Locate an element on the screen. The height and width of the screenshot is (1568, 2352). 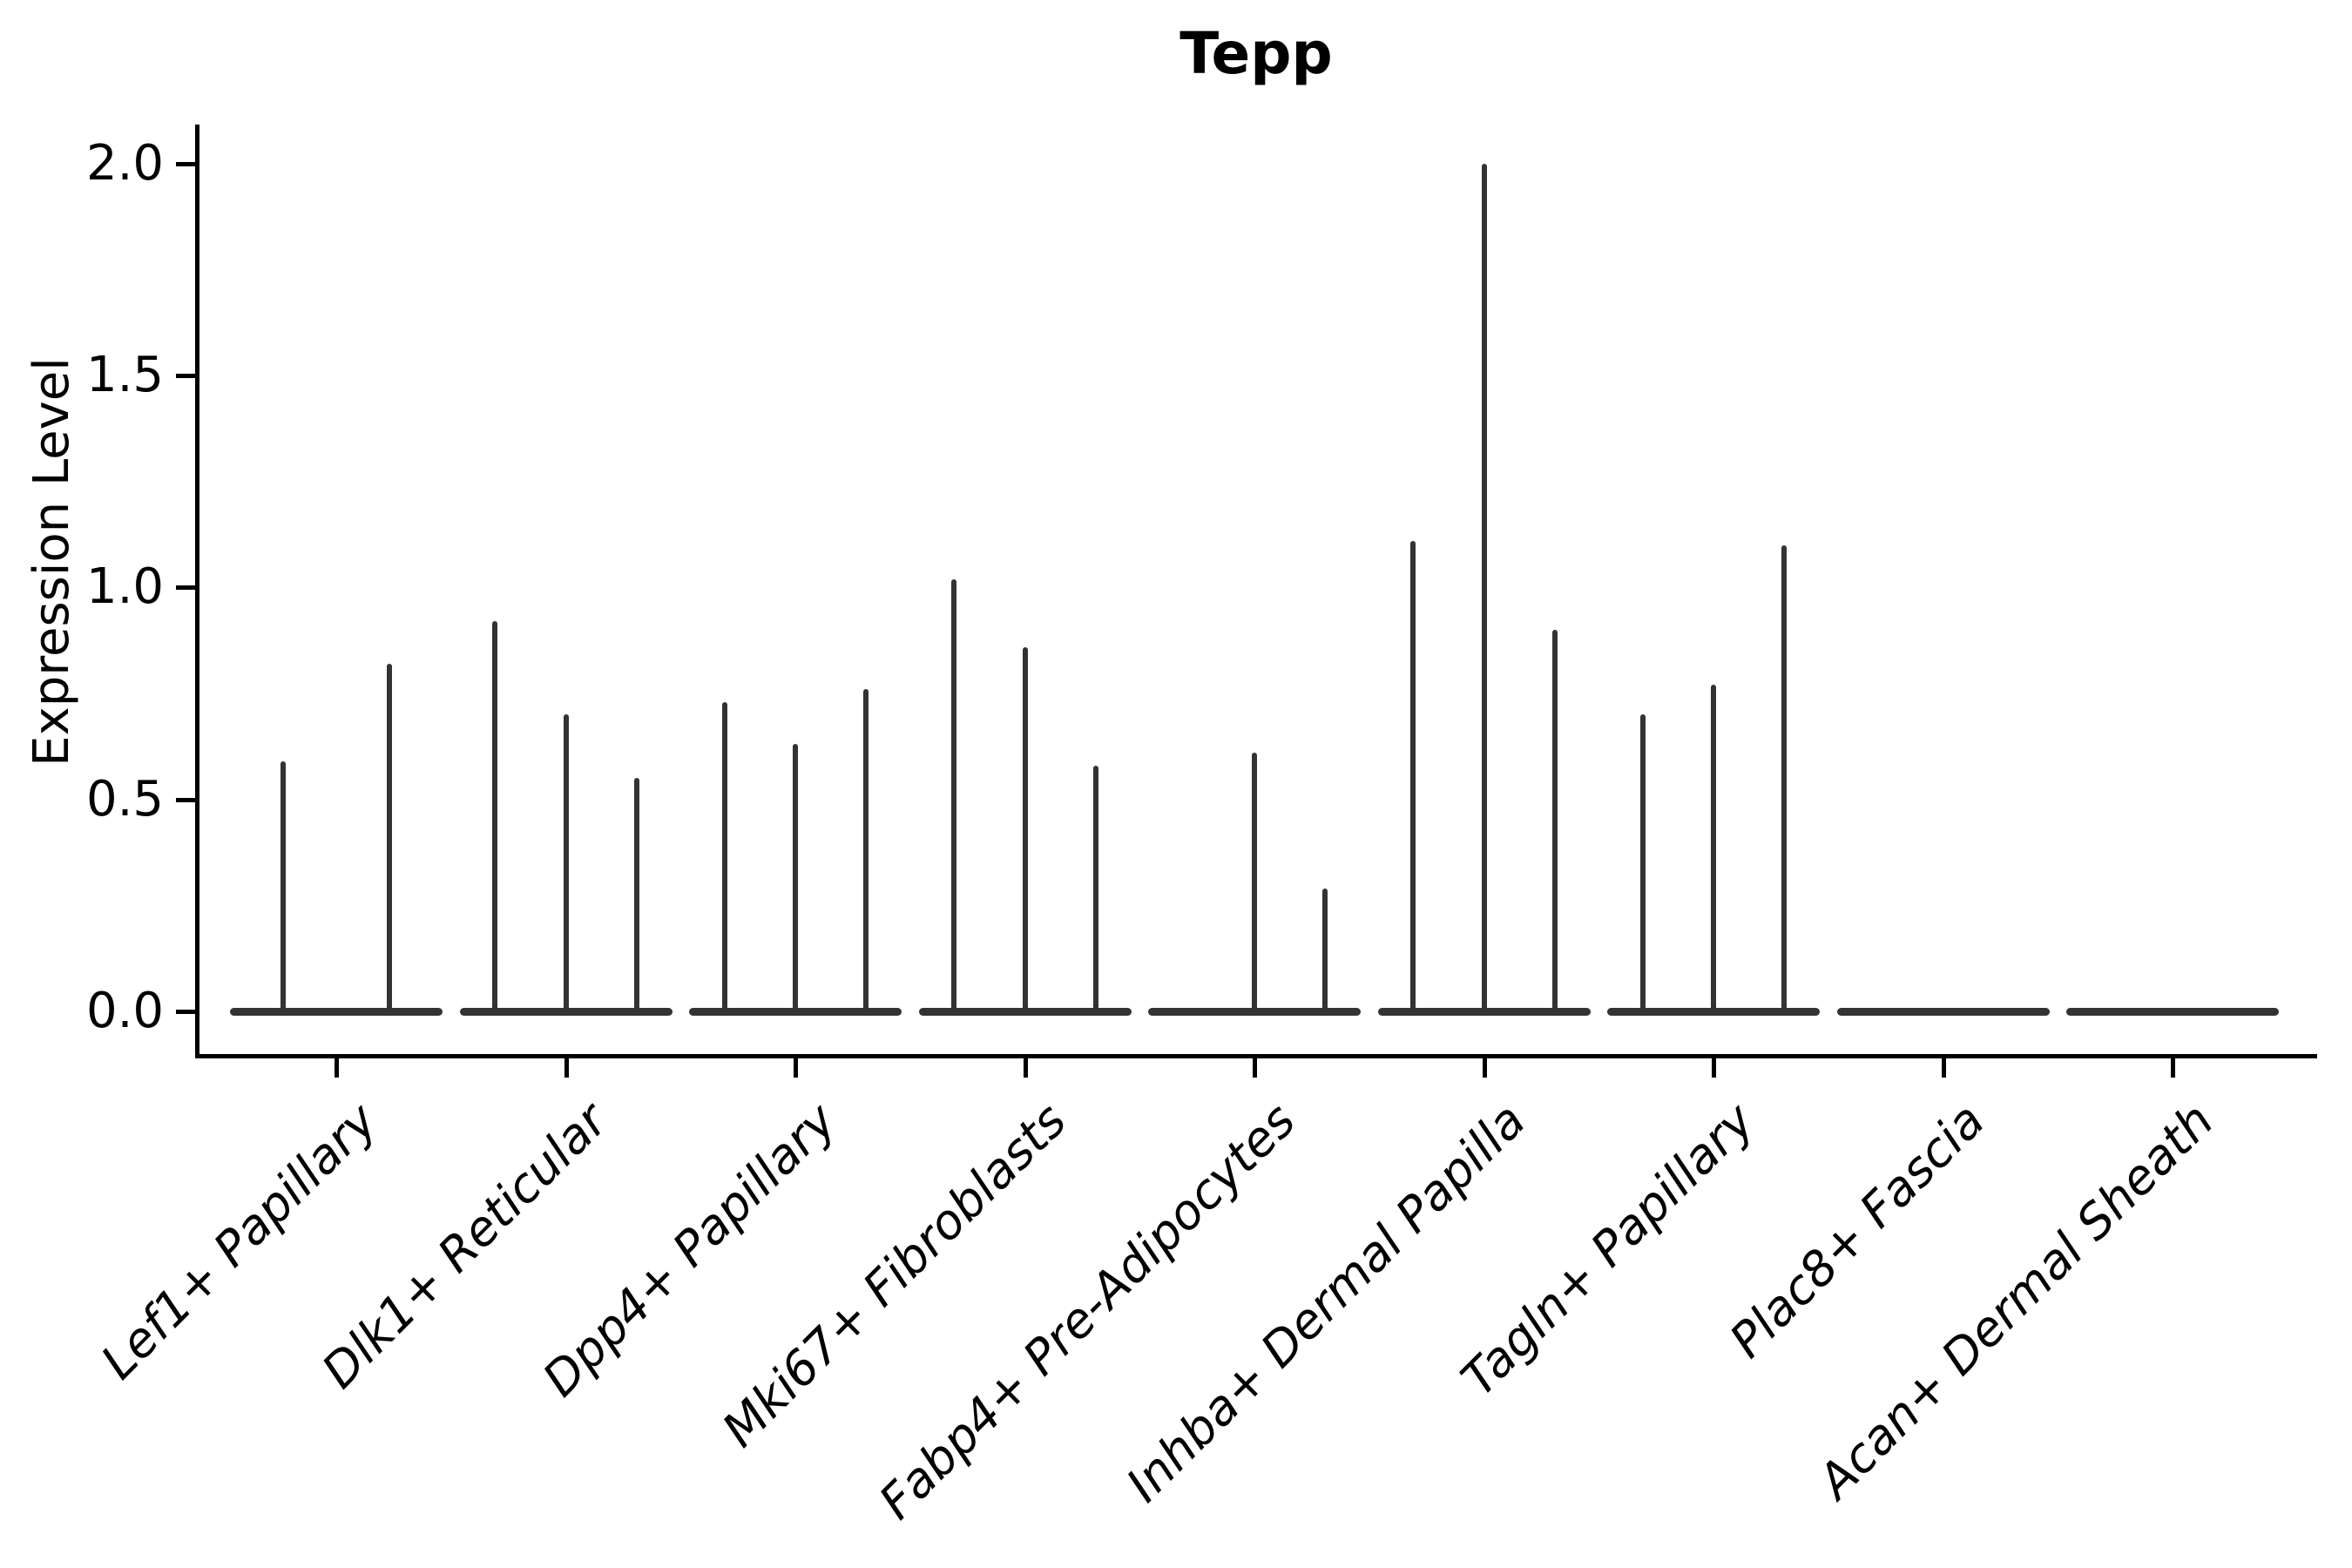
y-tick-label: 1.5 is located at coordinates (125, 375).